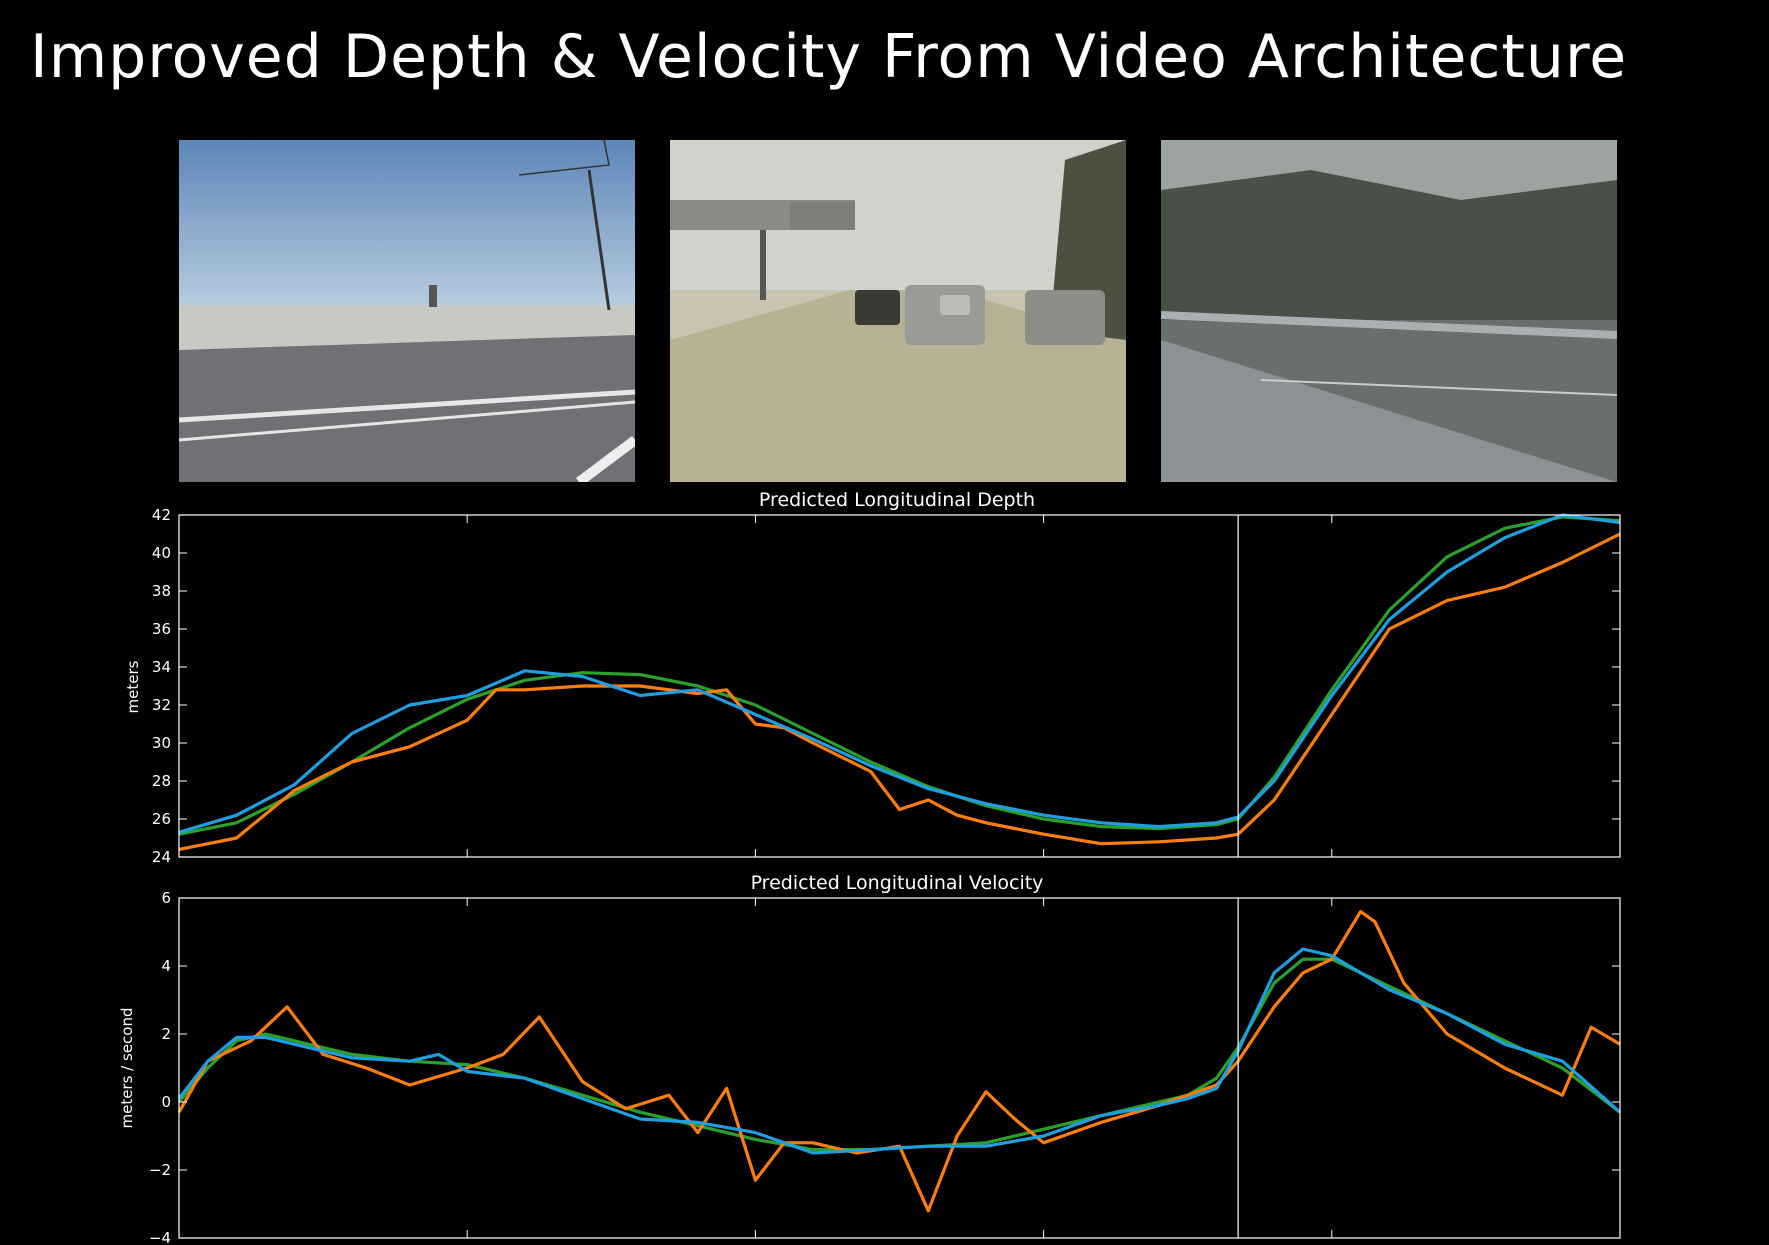 The height and width of the screenshot is (1245, 1769). I want to click on y-tick-label: 2, so click(166, 1034).